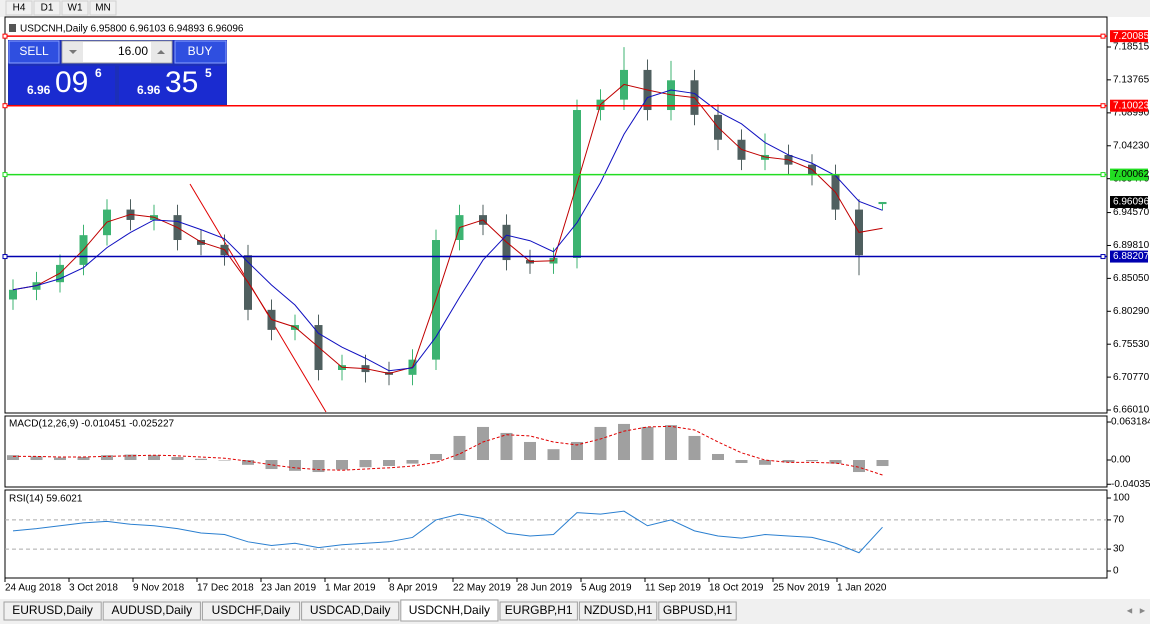  Describe the element at coordinates (133, 51) in the screenshot. I see `lot-value: 16.00` at that location.